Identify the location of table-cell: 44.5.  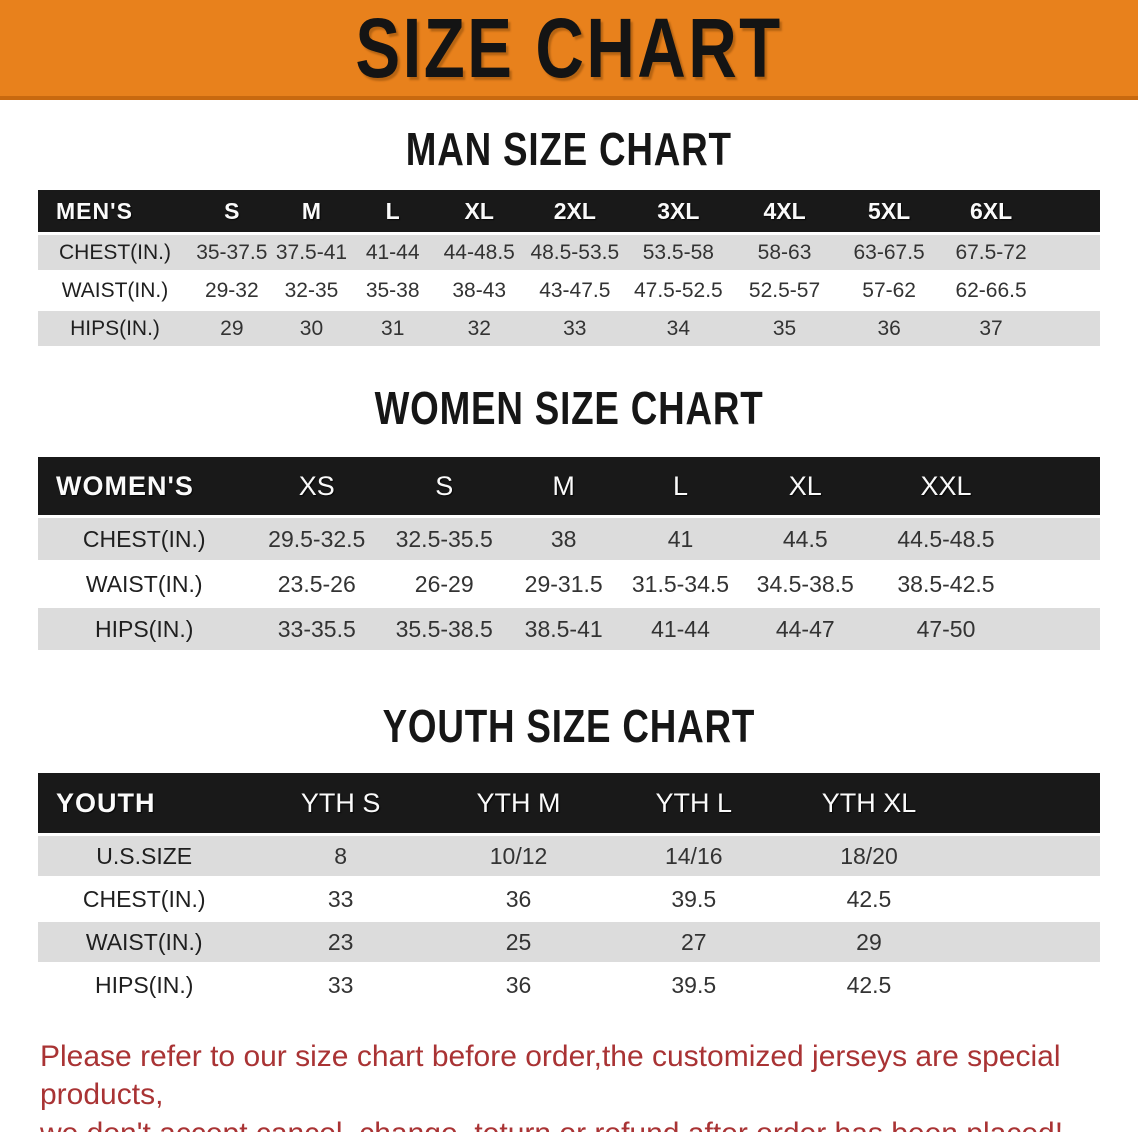
(805, 539).